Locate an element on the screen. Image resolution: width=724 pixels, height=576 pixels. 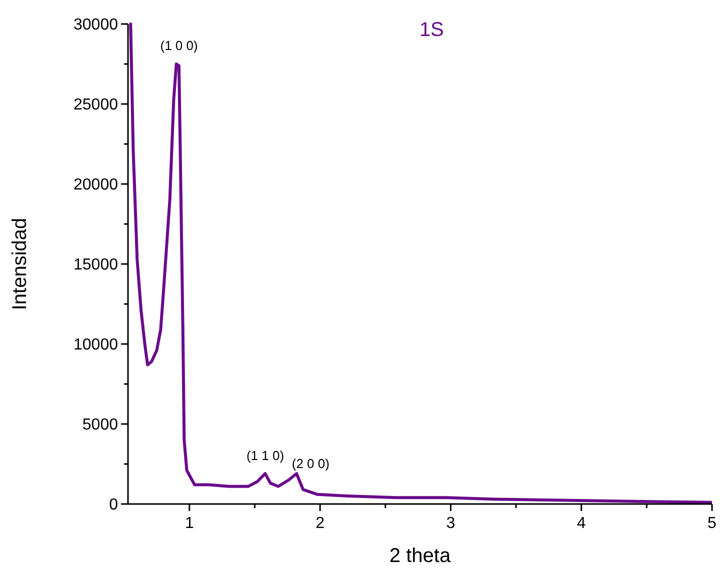
y-tick-label: 25000 is located at coordinates (96, 105).